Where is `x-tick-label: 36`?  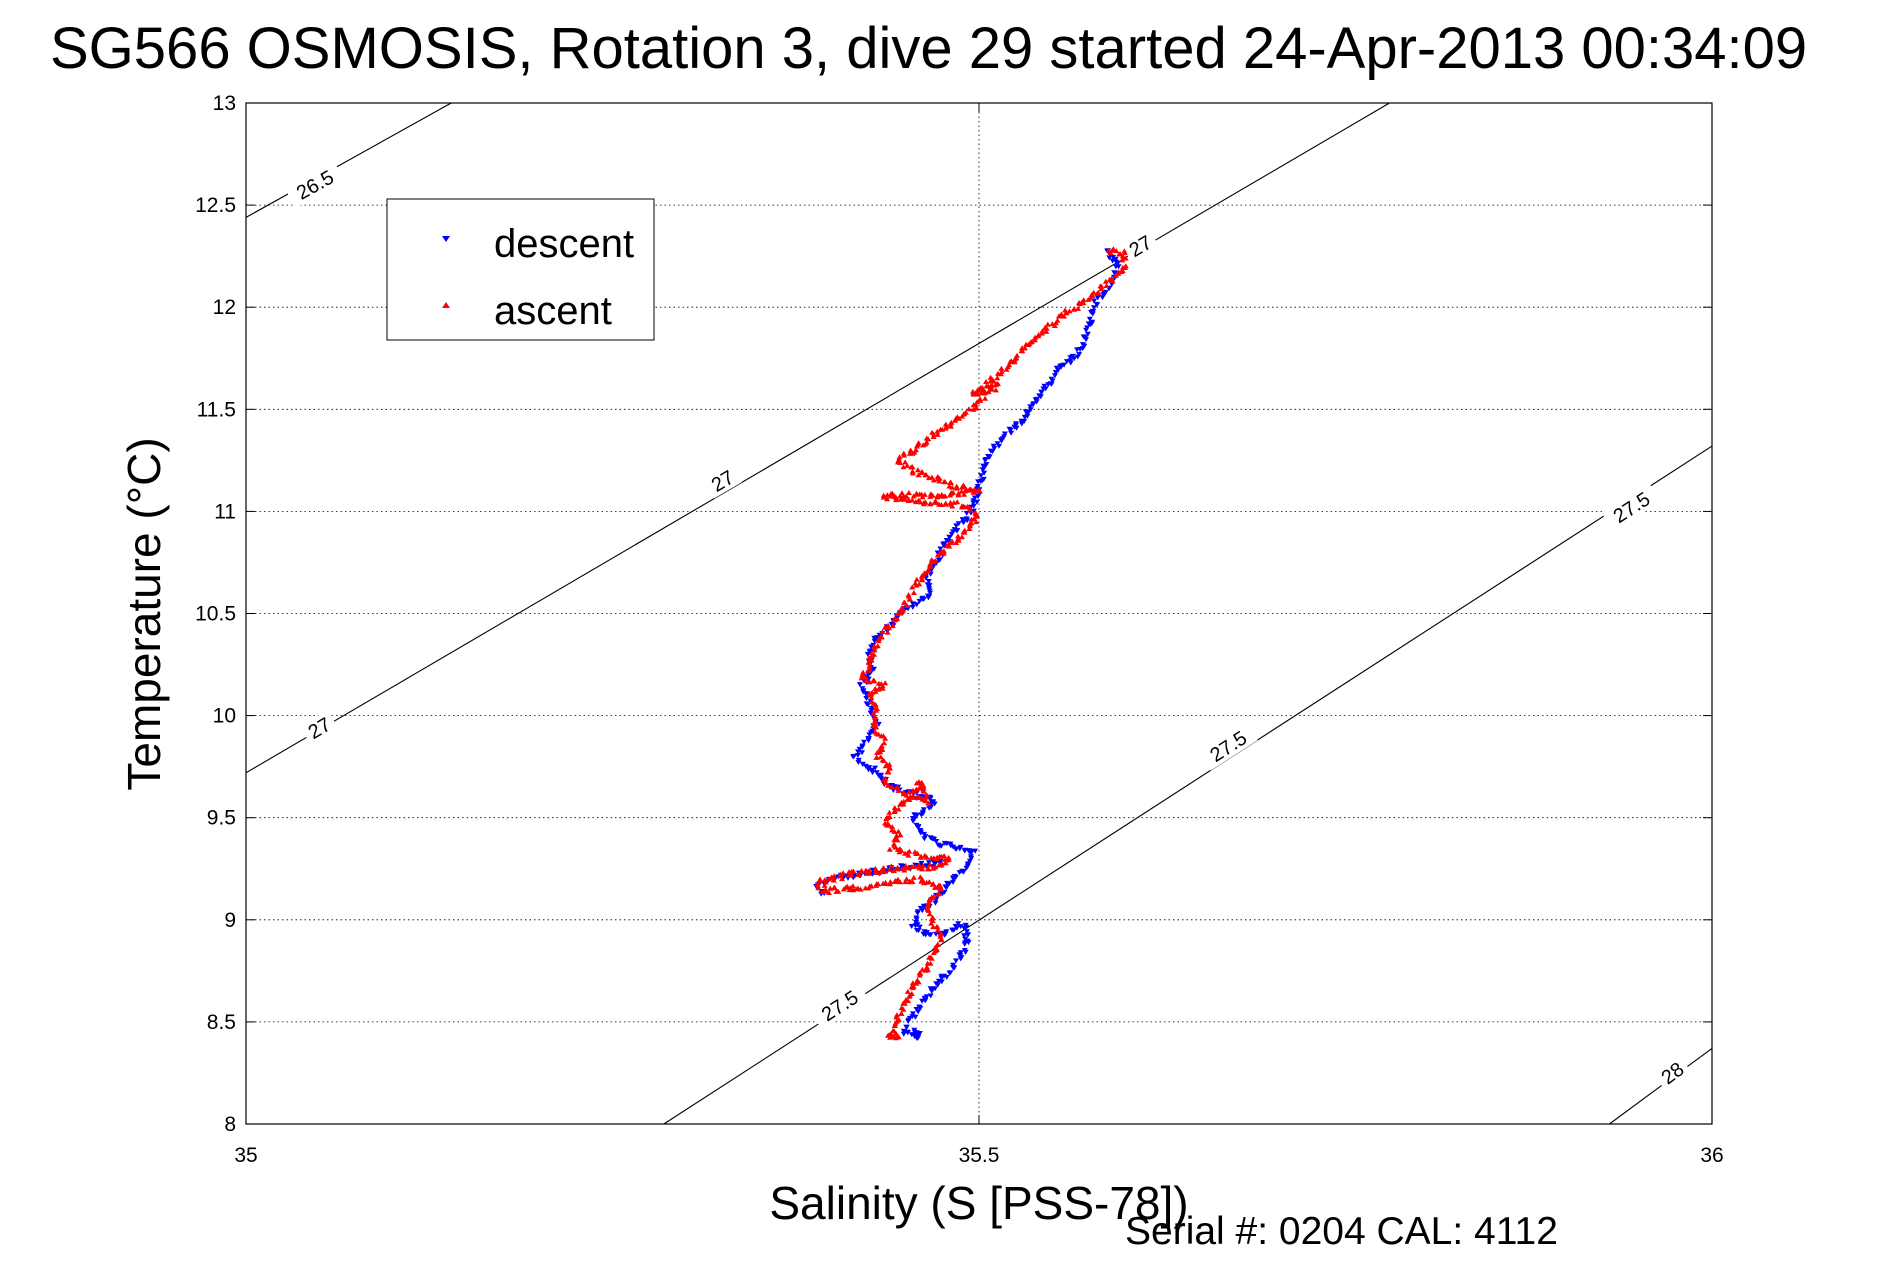
x-tick-label: 36 is located at coordinates (1711, 1155).